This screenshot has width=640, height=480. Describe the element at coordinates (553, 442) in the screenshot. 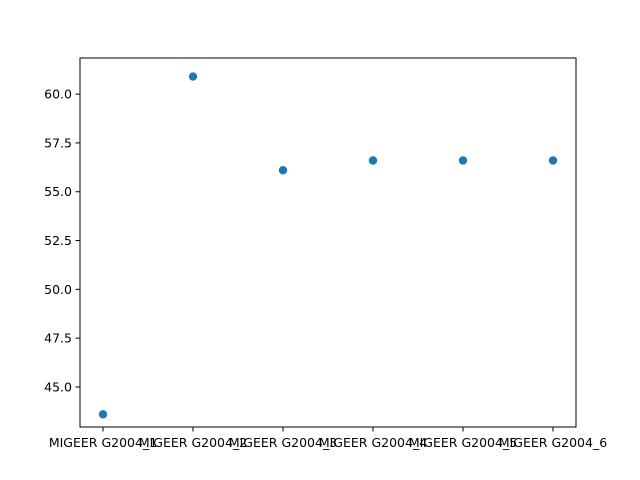

I see `x-tick-label: MIGEER G2004_6` at that location.